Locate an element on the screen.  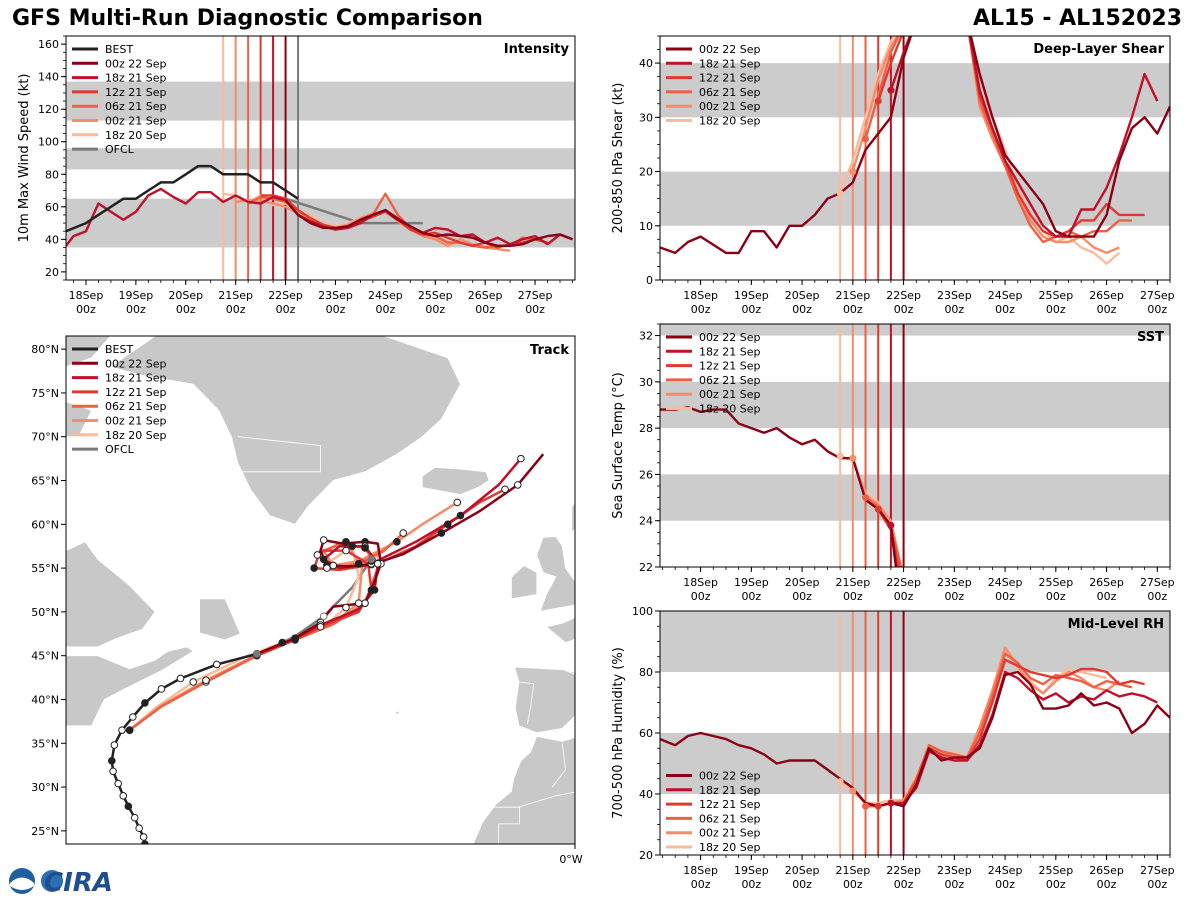
y-tick-label: 40°N is located at coordinates (45, 699).